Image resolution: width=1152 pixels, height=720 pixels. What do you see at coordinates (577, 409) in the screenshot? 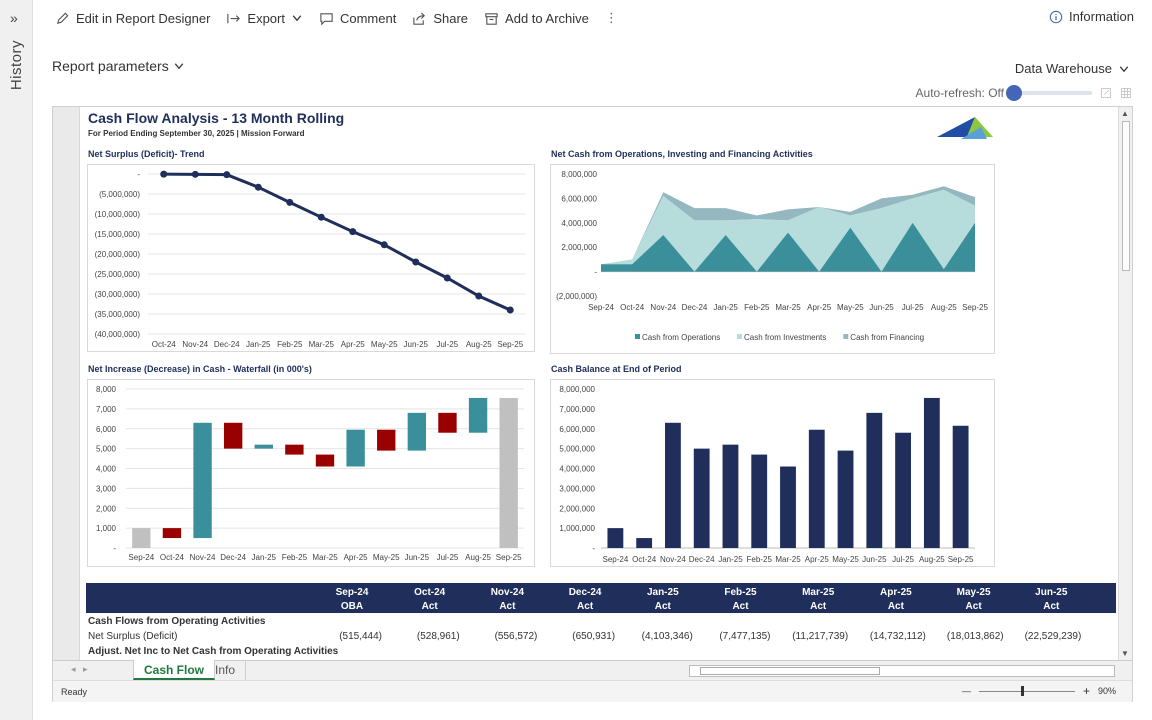
I see `y-tick-label: 7,000,000` at bounding box center [577, 409].